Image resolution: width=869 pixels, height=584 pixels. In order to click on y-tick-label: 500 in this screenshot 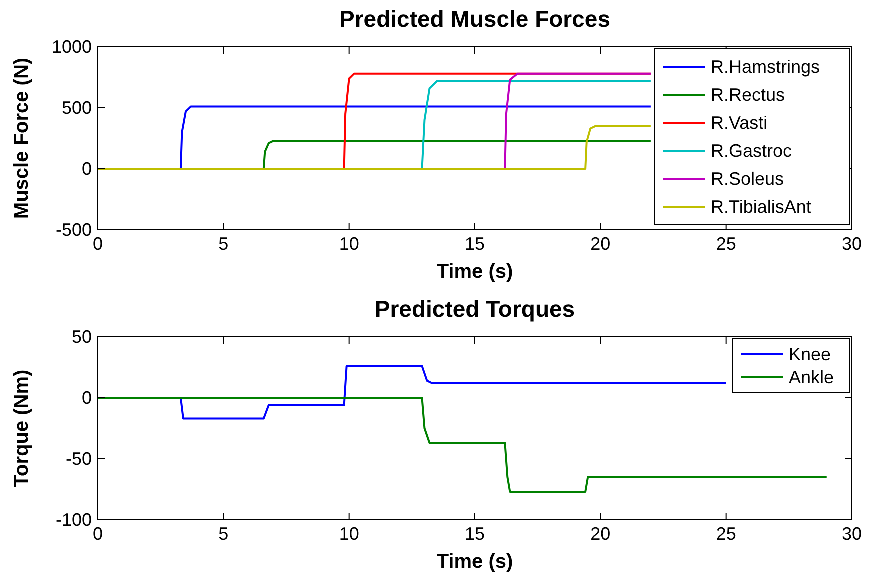, I will do `click(77, 108)`.